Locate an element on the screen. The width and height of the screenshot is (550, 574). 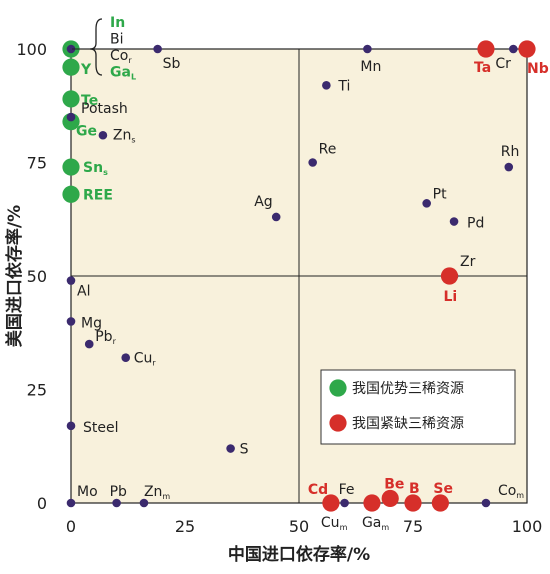
x-tick-label: 100 is located at coordinates (527, 526).